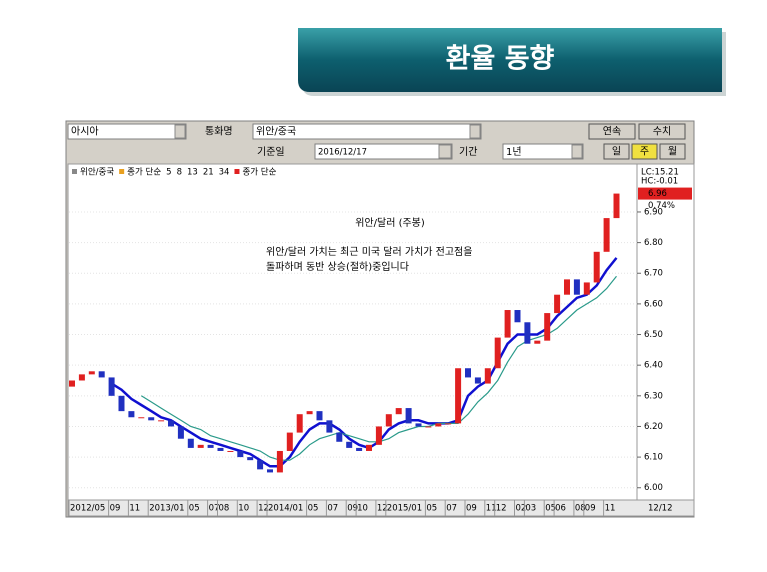 This screenshot has height=572, width=767. Describe the element at coordinates (208, 173) in the screenshot. I see `legend-label: 21` at that location.